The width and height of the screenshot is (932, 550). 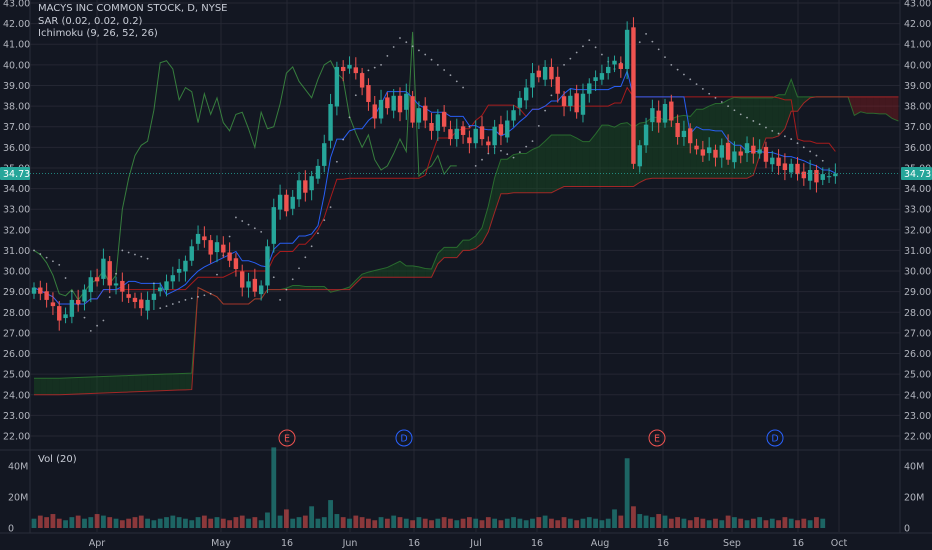 I want to click on ichimoku-indicator-label: Ichimoku (9, 26, 52, 26), so click(x=98, y=33).